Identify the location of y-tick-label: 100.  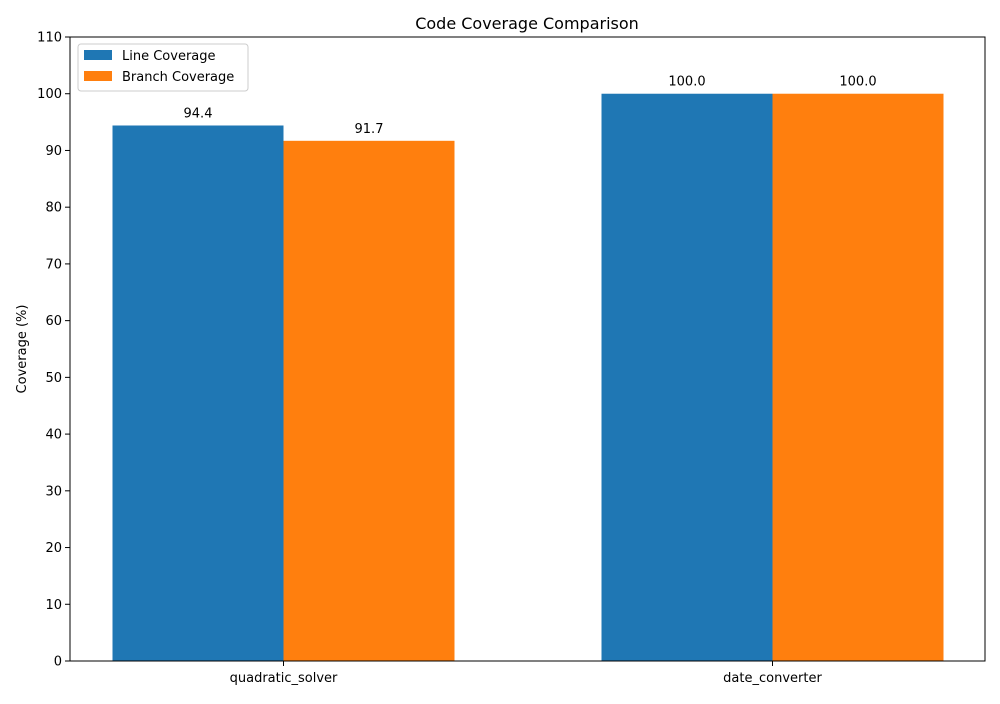
(49, 94).